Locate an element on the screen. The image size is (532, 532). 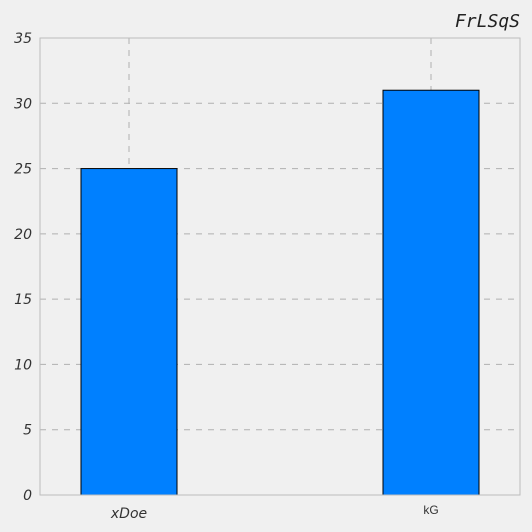
y-tick-labels: 0 5 10 15 20 25 30 35 is located at coordinates (23, 267).